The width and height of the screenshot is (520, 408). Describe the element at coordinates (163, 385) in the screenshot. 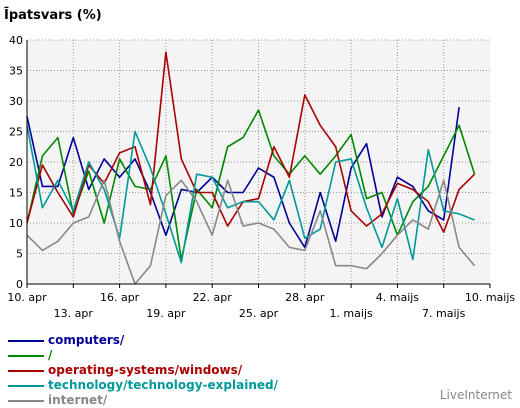

I see `legend-label: technology/technology-explained/` at that location.